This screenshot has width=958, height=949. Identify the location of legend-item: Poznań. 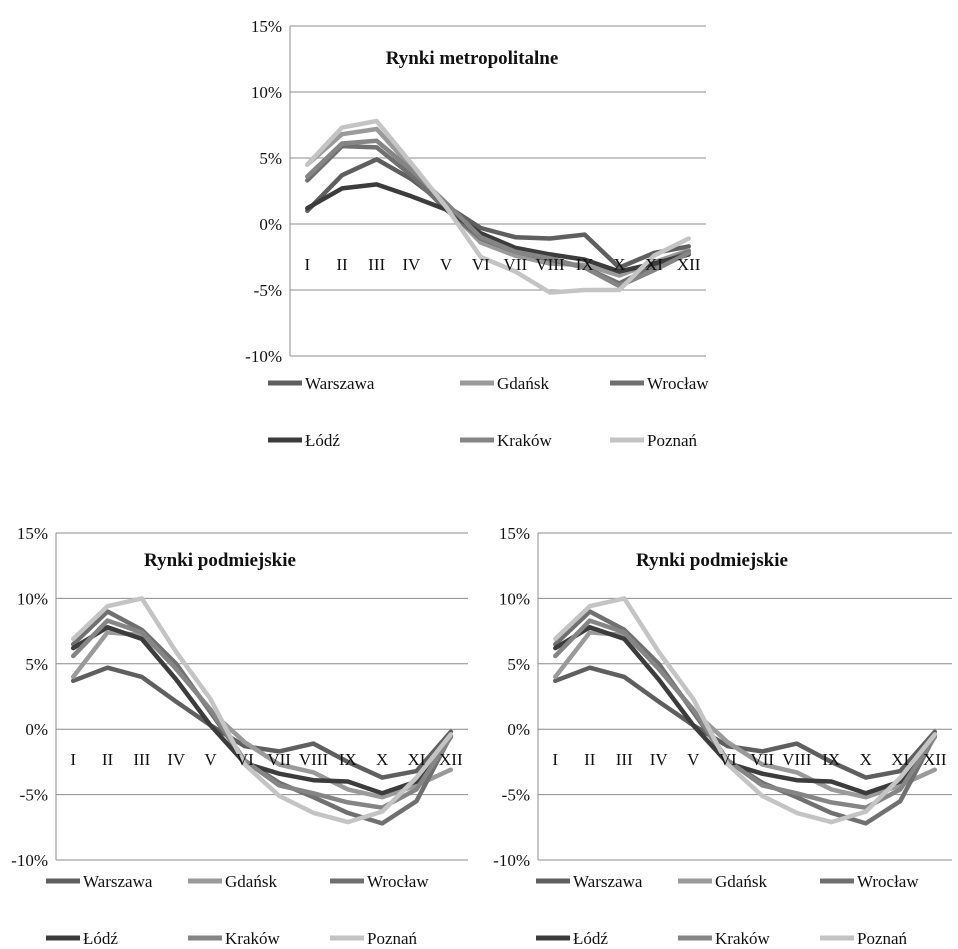
(864, 938).